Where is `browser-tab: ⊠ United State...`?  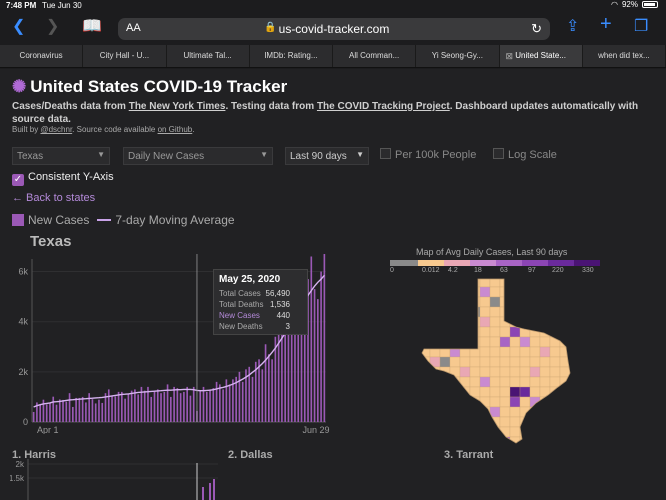 browser-tab: ⊠ United State... is located at coordinates (541, 56).